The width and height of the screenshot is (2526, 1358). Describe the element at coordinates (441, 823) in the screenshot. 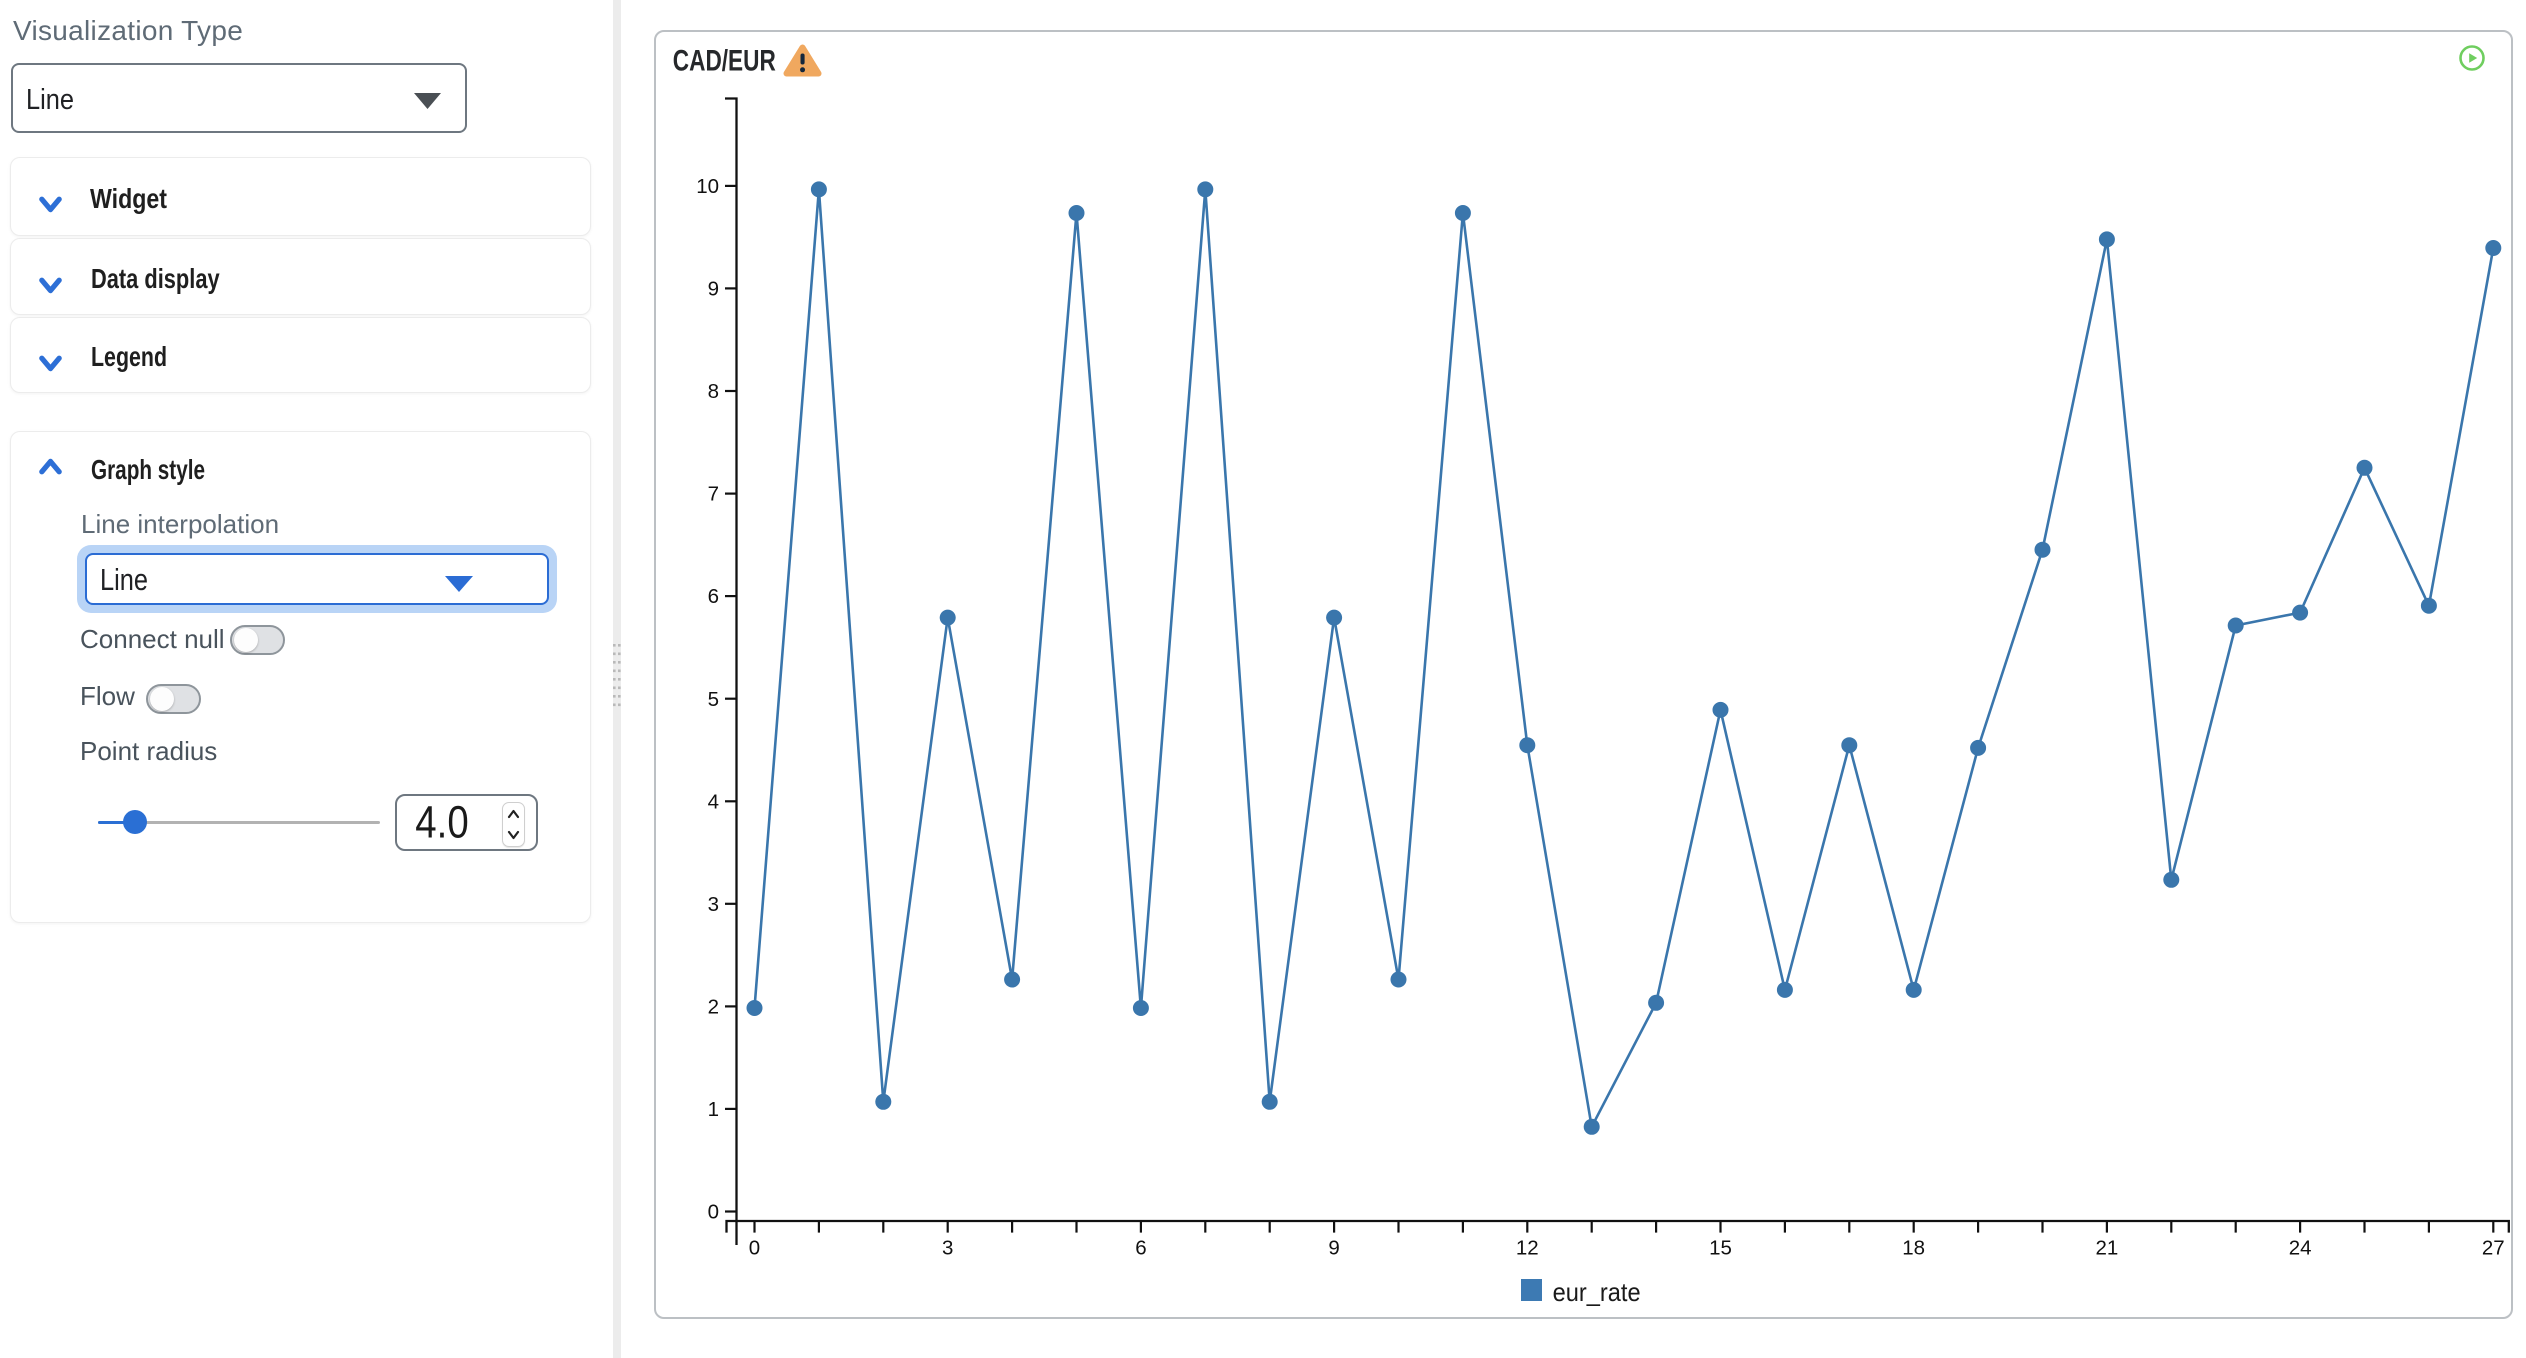

I see `svg-text: 4.0` at that location.